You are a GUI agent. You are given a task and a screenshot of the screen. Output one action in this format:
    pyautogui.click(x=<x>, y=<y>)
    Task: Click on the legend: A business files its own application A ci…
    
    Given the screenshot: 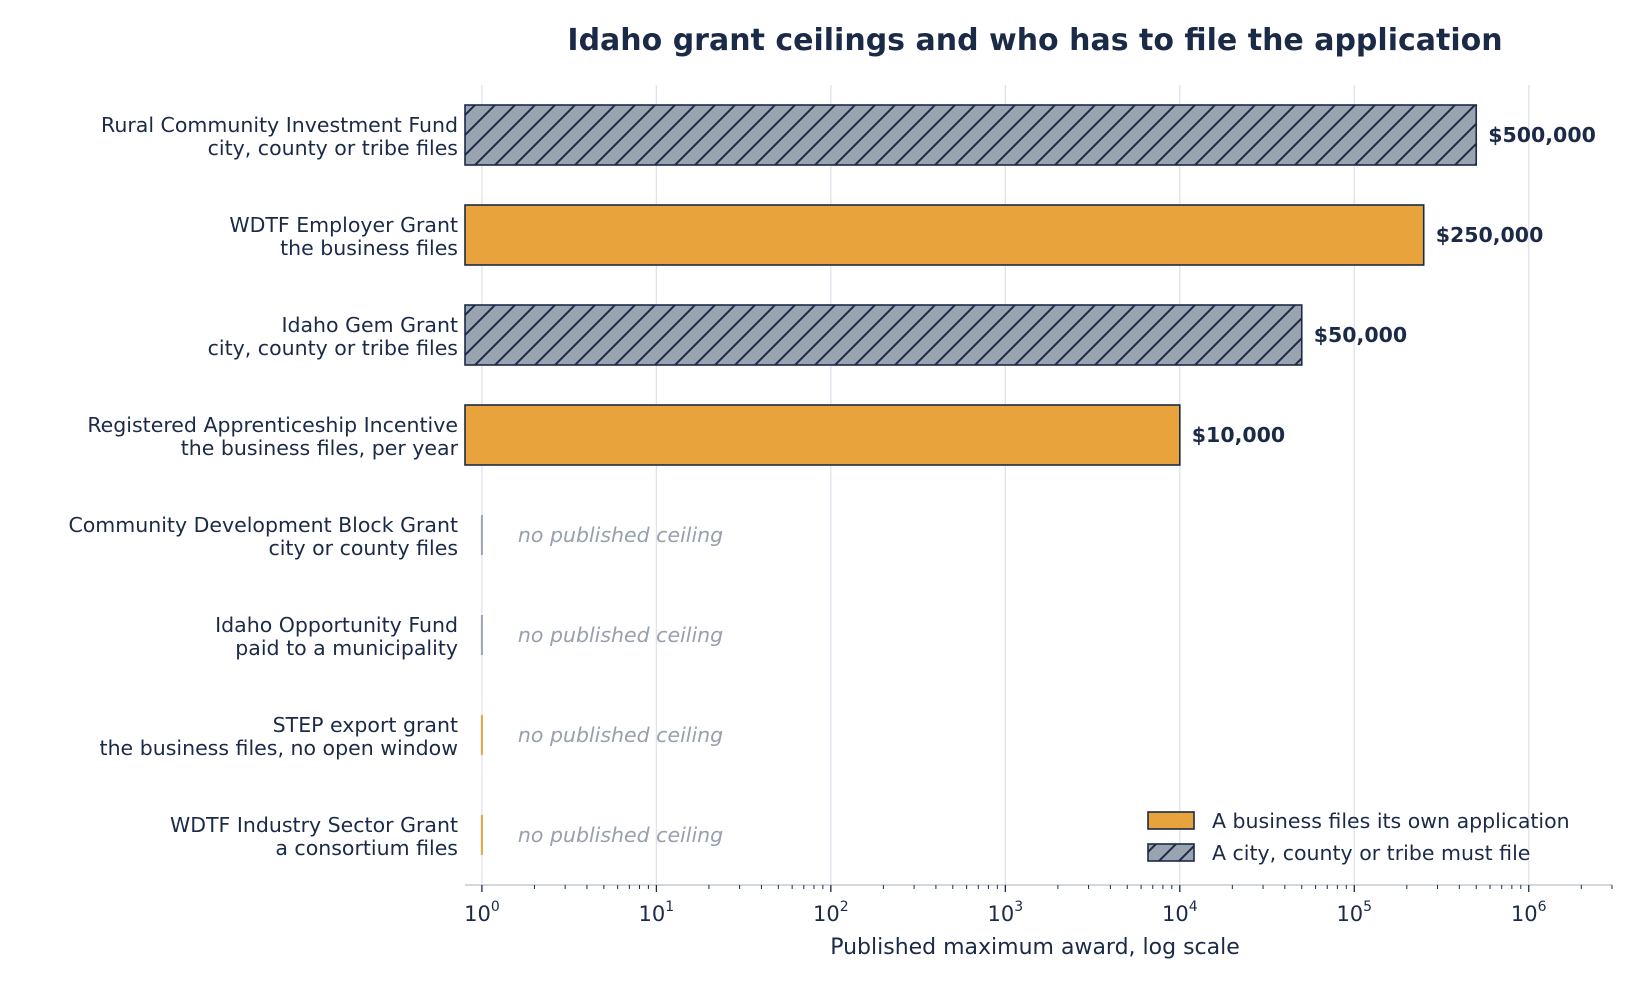 What is the action you would take?
    pyautogui.click(x=1358, y=837)
    